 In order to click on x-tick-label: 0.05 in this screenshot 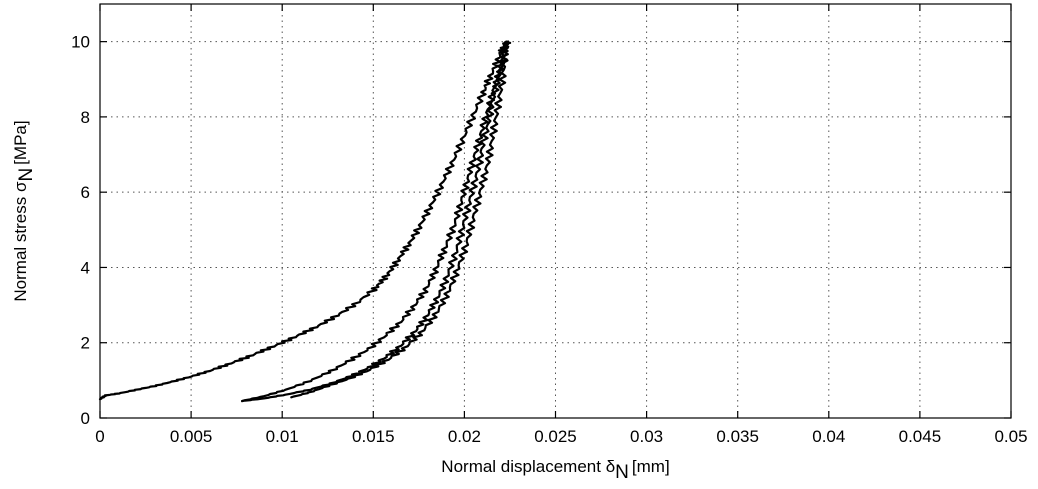, I will do `click(1010, 436)`.